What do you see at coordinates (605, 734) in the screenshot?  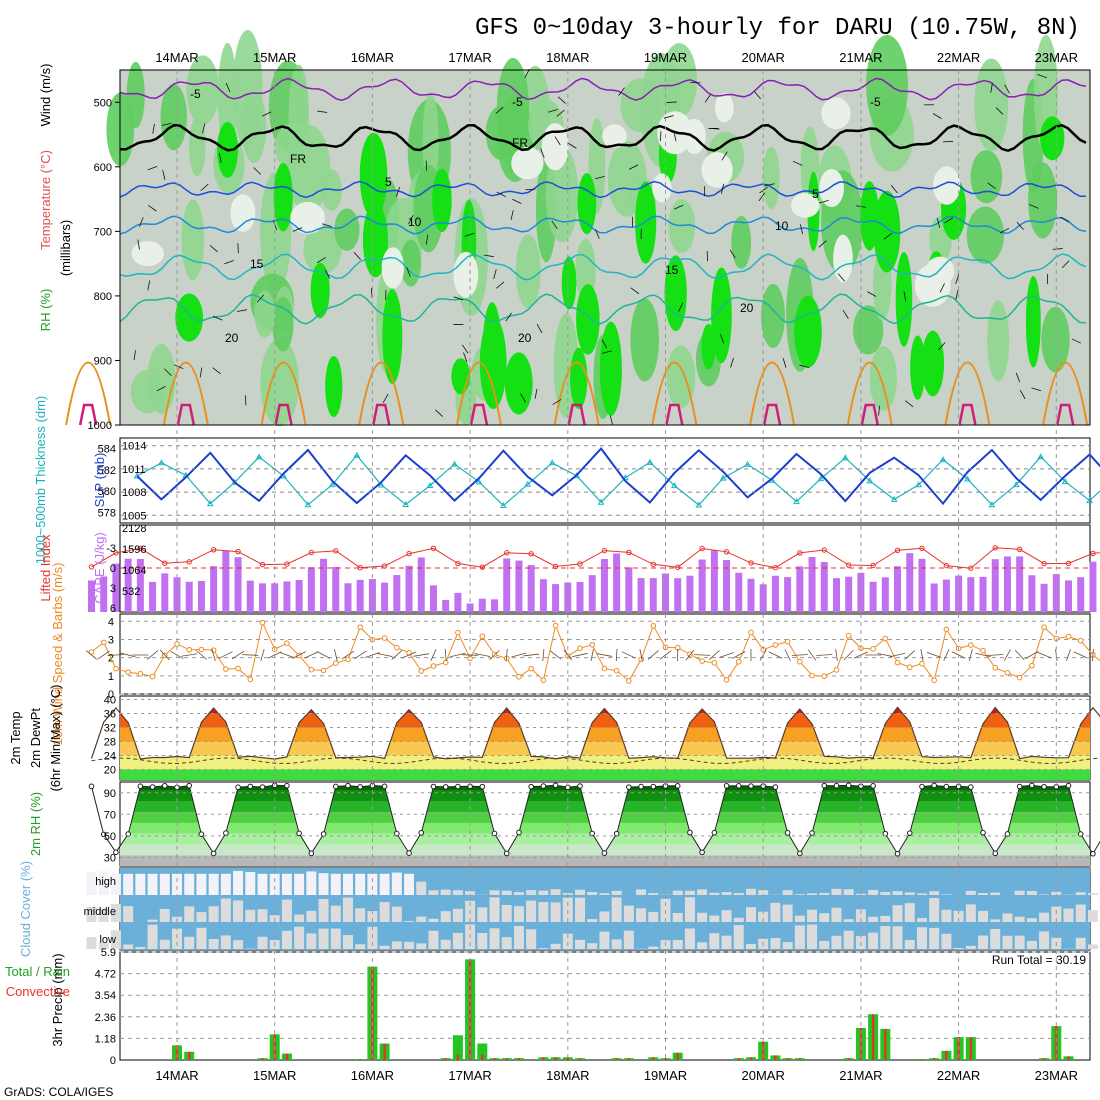 I see `temp-band` at bounding box center [605, 734].